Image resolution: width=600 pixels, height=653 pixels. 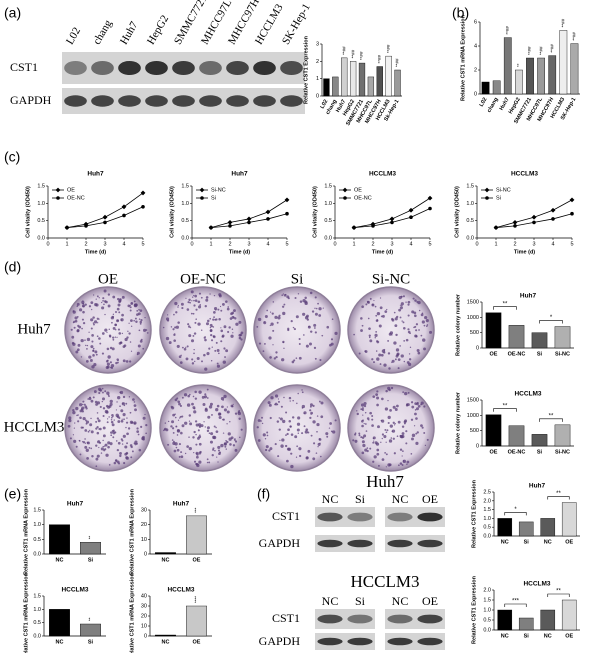 I want to click on significance-bracket, so click(x=551, y=322).